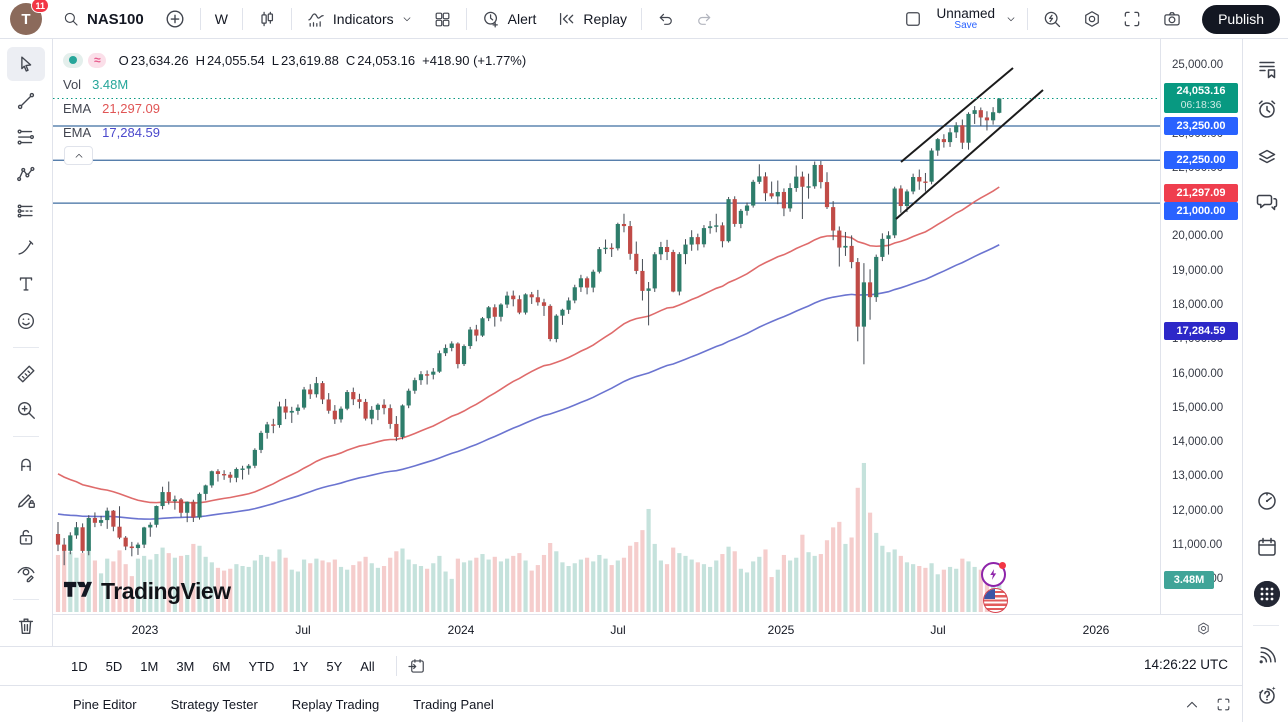 Image resolution: width=1288 pixels, height=722 pixels. Describe the element at coordinates (1185, 664) in the screenshot. I see `utc-clock: 14:26:22 UTC` at that location.